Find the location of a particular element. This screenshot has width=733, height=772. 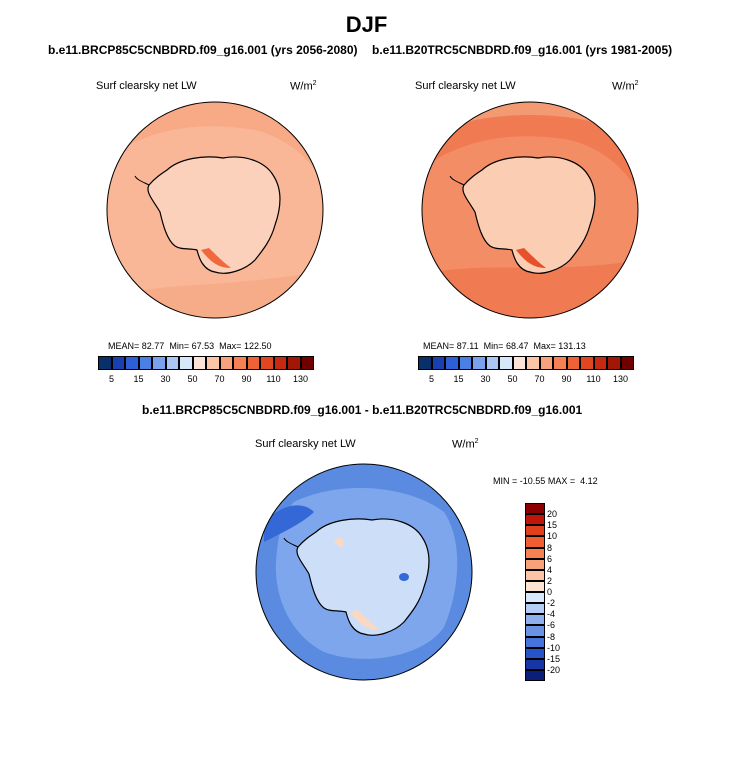

test-colorbar is located at coordinates (206, 363).